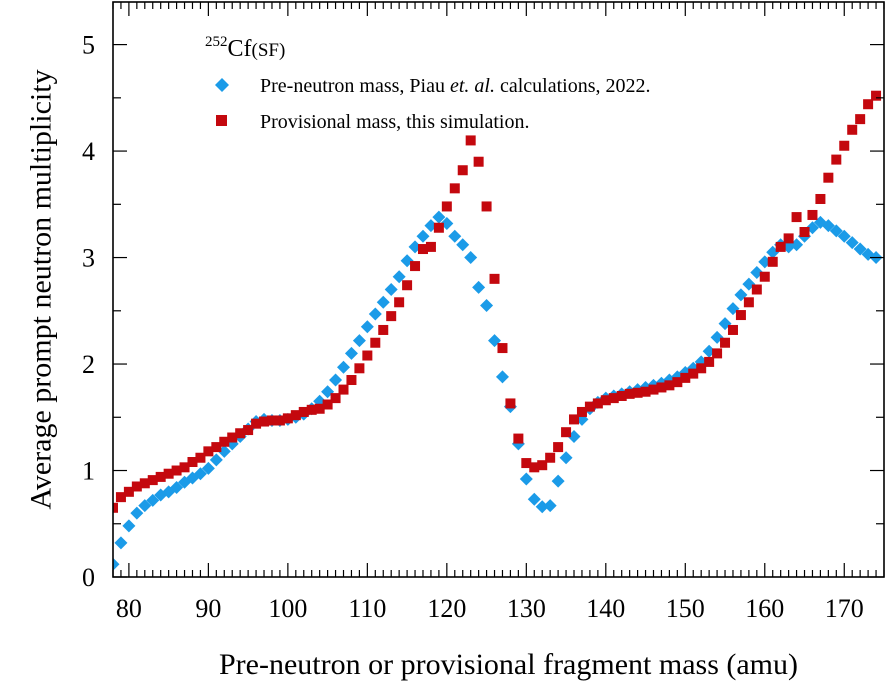 The width and height of the screenshot is (885, 692). I want to click on legend-entry-simulation: Provisional mass, this simulation., so click(372, 122).